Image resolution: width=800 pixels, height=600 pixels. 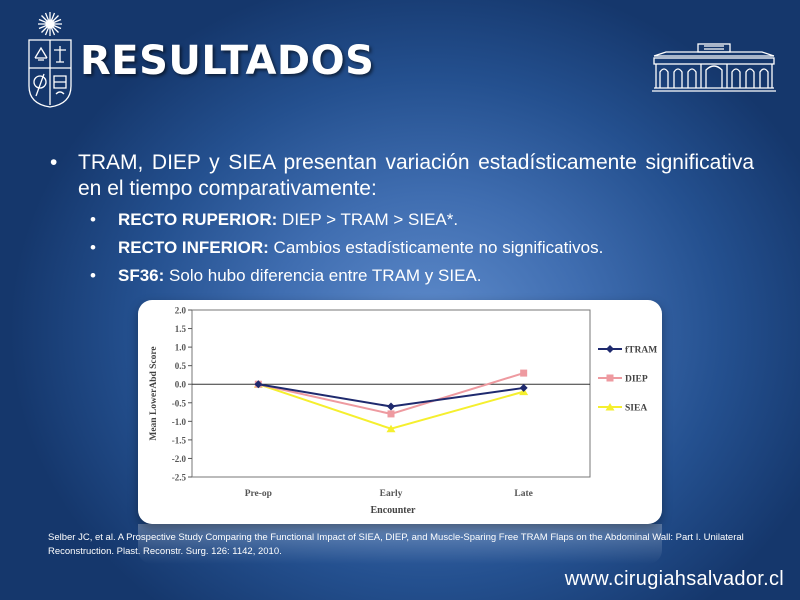 I want to click on sub-bullet-text: Solo hubo diferencia entre TRAM y SIEA., so click(x=323, y=275).